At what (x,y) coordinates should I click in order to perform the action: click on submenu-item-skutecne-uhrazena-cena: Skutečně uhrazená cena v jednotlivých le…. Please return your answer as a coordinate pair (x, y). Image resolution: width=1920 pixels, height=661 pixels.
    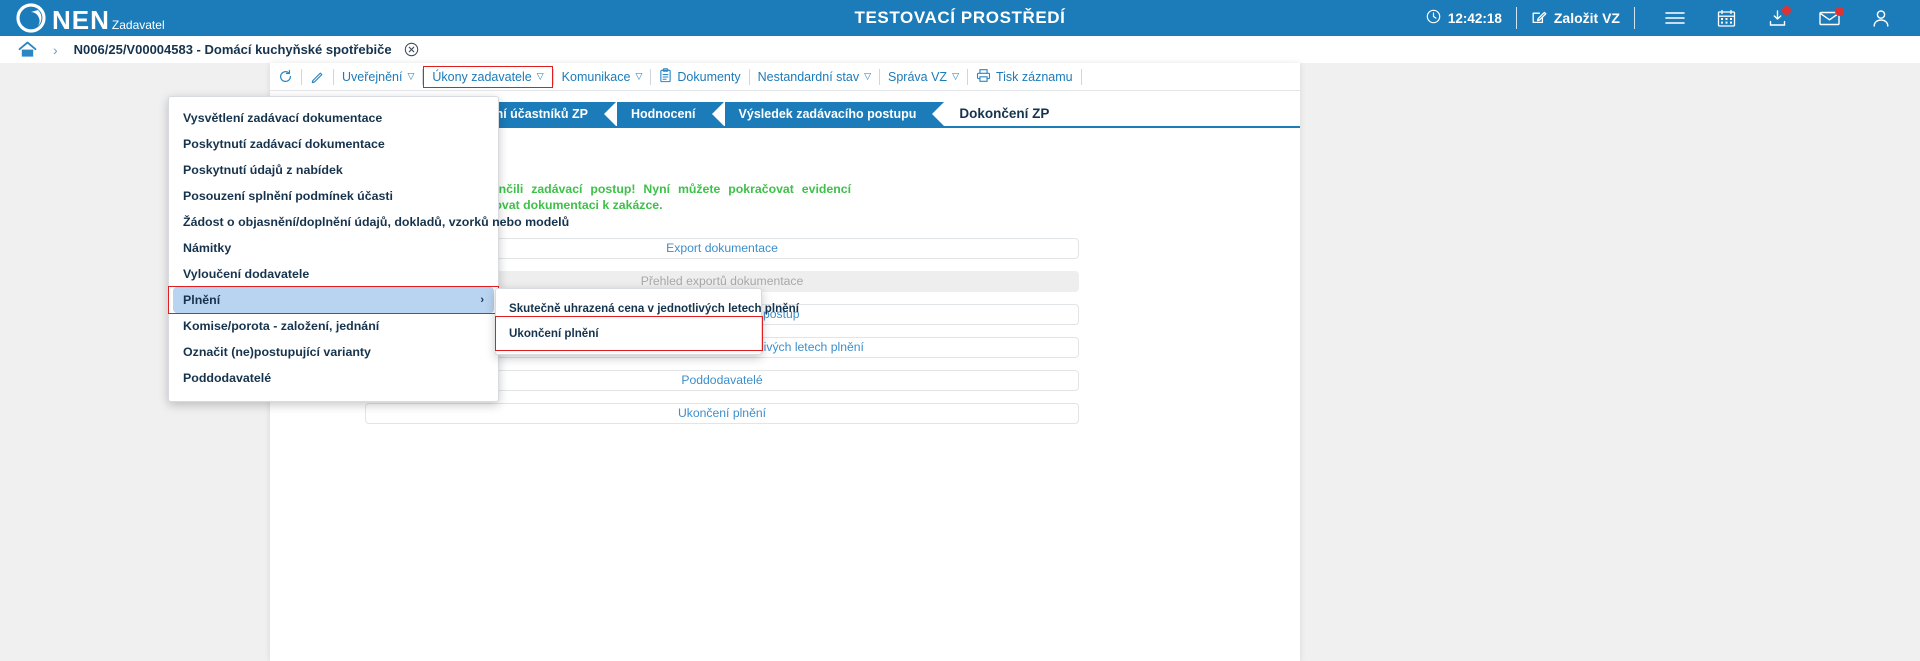
    Looking at the image, I should click on (647, 308).